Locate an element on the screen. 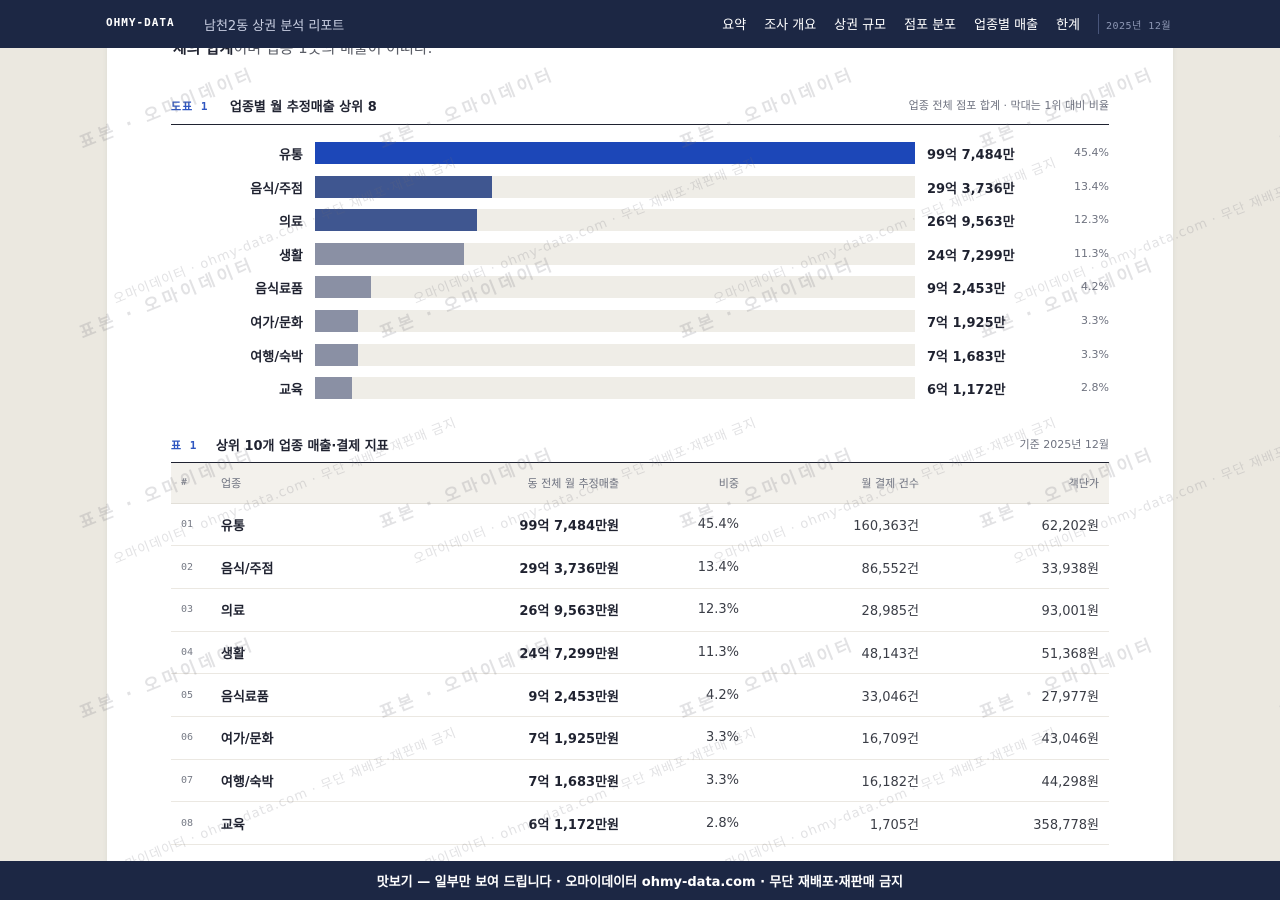 The width and height of the screenshot is (1280, 900). cell-share: 4.2% is located at coordinates (689, 695).